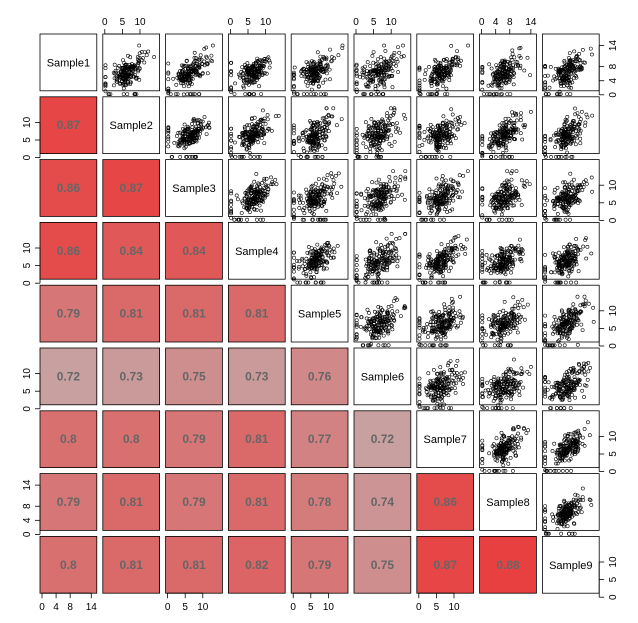 The height and width of the screenshot is (623, 638). What do you see at coordinates (132, 314) in the screenshot?
I see `correlation-value: 0.81` at bounding box center [132, 314].